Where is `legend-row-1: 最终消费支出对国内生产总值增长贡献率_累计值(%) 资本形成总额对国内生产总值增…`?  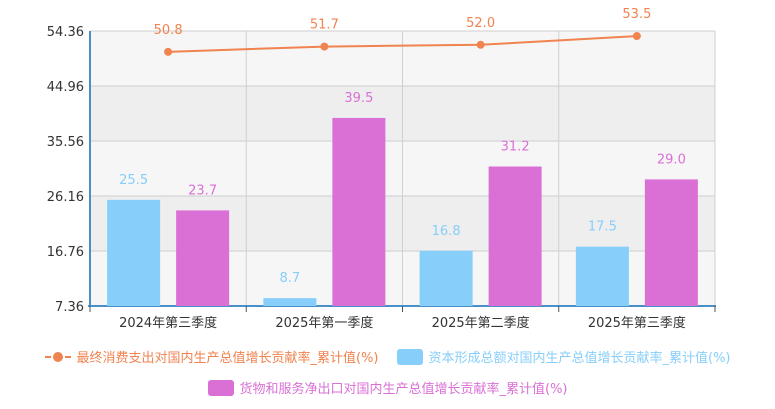 legend-row-1: 最终消费支出对国内生产总值增长贡献率_累计值(%) 资本形成总额对国内生产总值增… is located at coordinates (387, 356).